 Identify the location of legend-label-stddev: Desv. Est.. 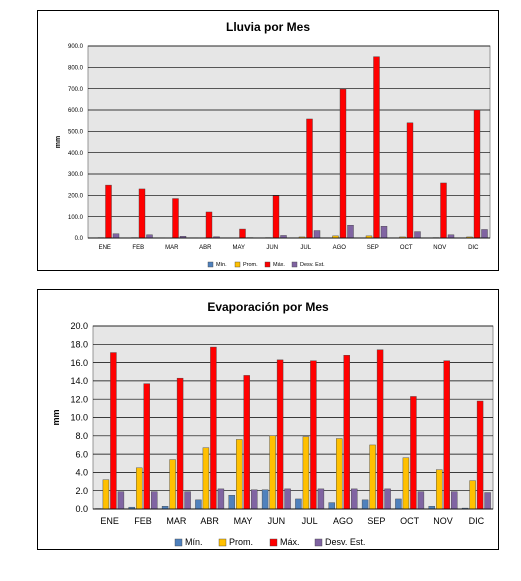
(312, 265).